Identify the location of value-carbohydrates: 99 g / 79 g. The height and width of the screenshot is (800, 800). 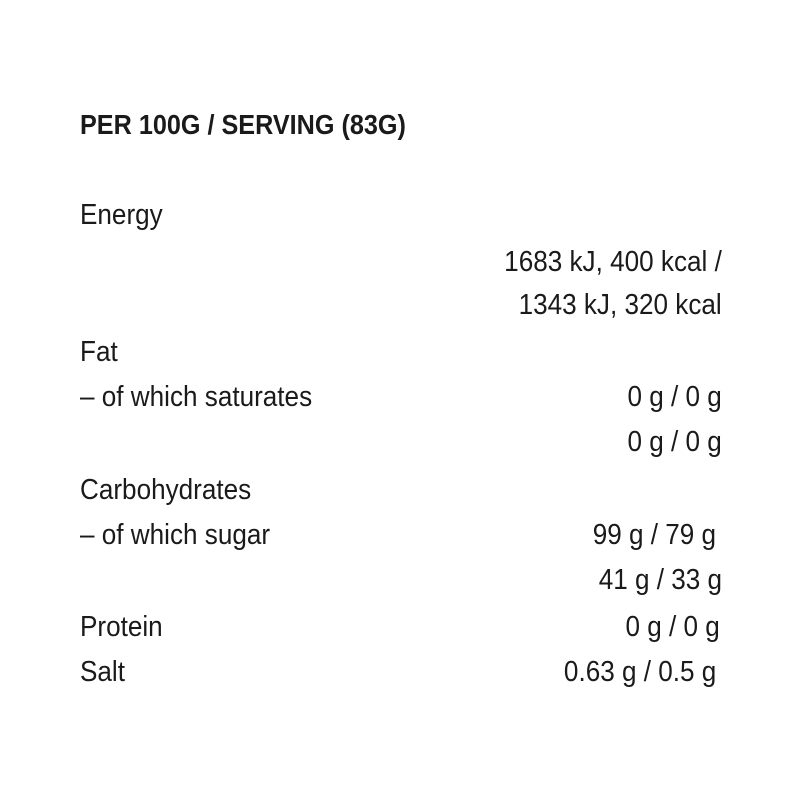
(654, 535).